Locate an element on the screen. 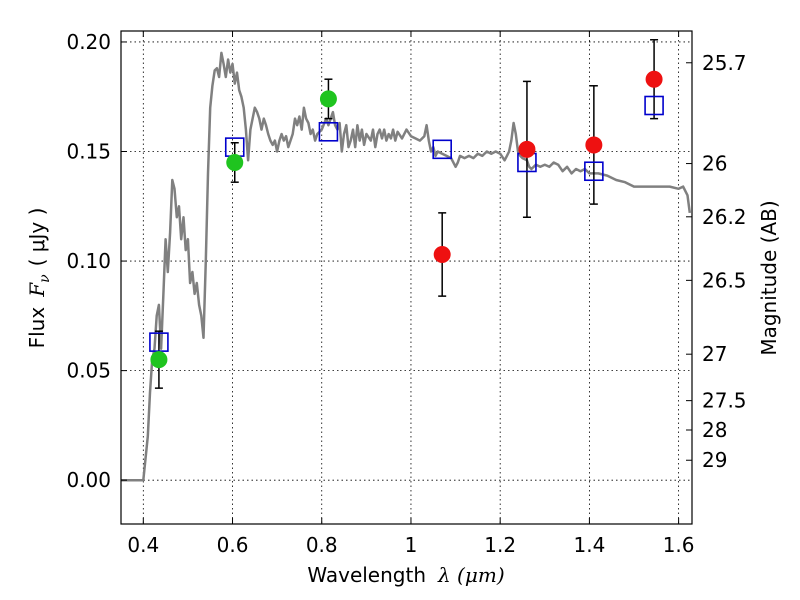 Image resolution: width=800 pixels, height=600 pixels. y-tick-label: 0.00 is located at coordinates (88, 480).